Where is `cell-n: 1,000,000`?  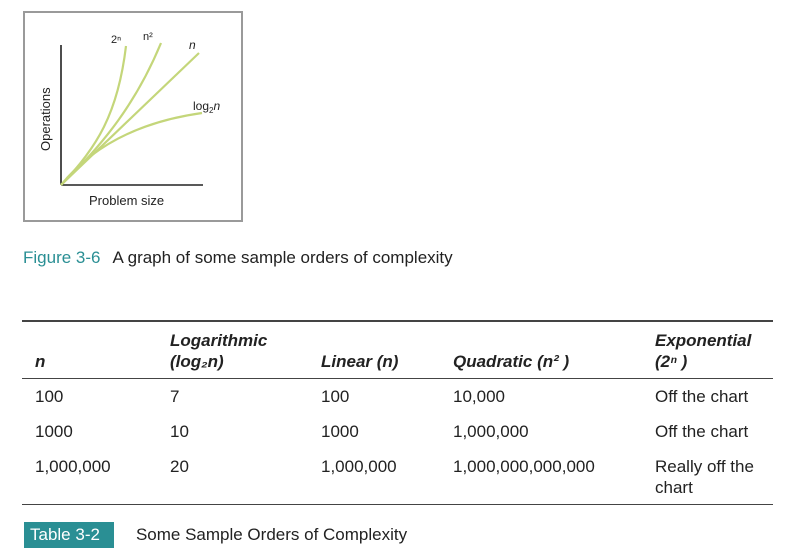
cell-n: 1,000,000 is located at coordinates (89, 477).